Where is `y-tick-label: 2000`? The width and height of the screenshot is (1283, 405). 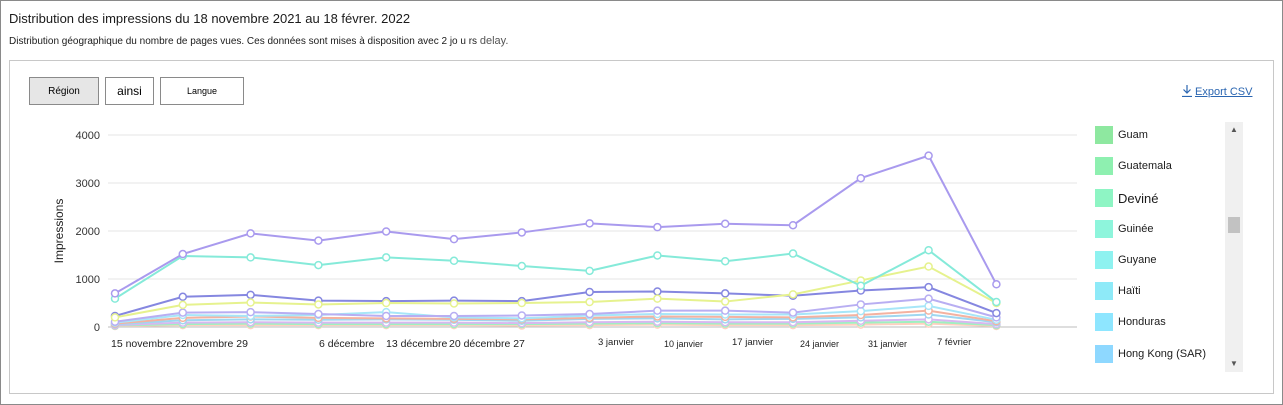 y-tick-label: 2000 is located at coordinates (88, 232).